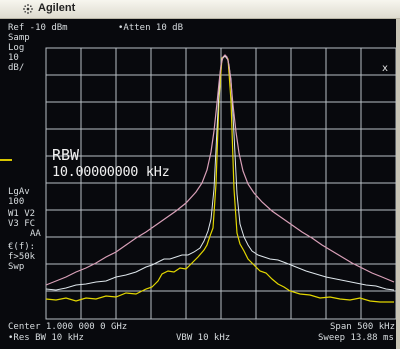 This screenshot has height=349, width=400. Describe the element at coordinates (384, 68) in the screenshot. I see `marker-indicator: x` at that location.